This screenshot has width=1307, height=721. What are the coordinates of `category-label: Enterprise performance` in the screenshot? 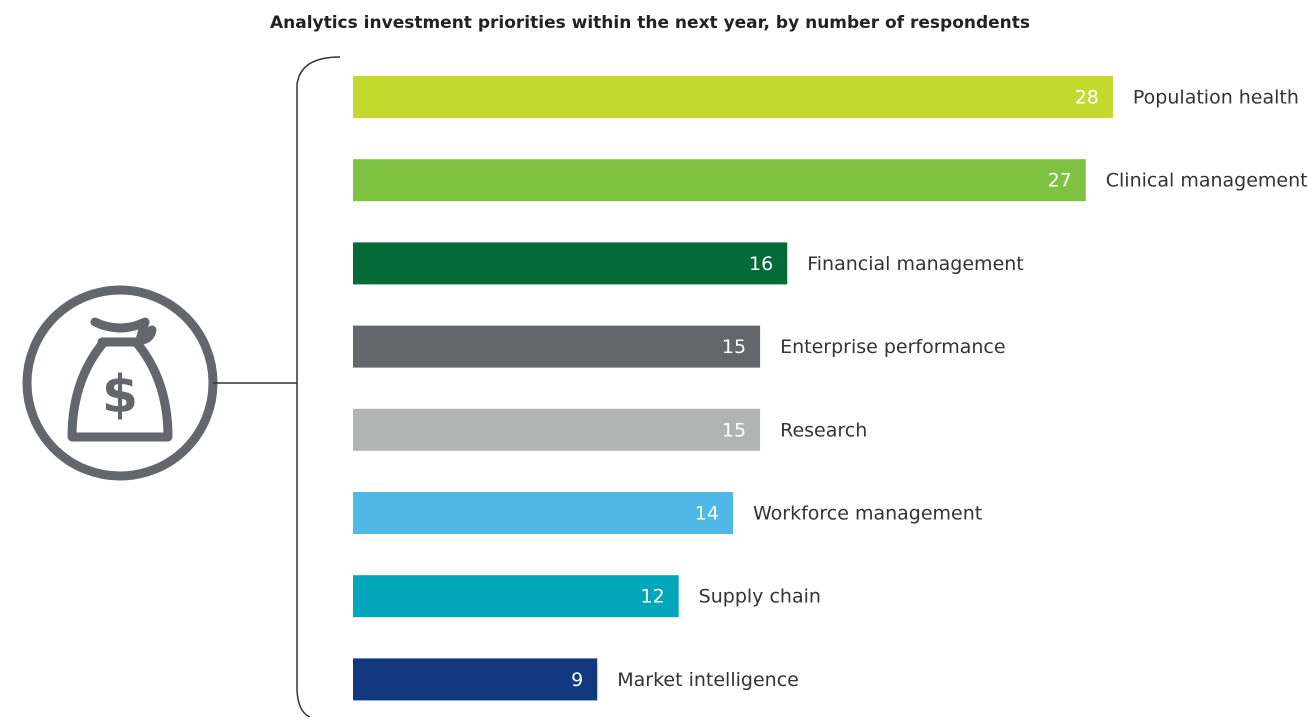 It's located at (892, 347).